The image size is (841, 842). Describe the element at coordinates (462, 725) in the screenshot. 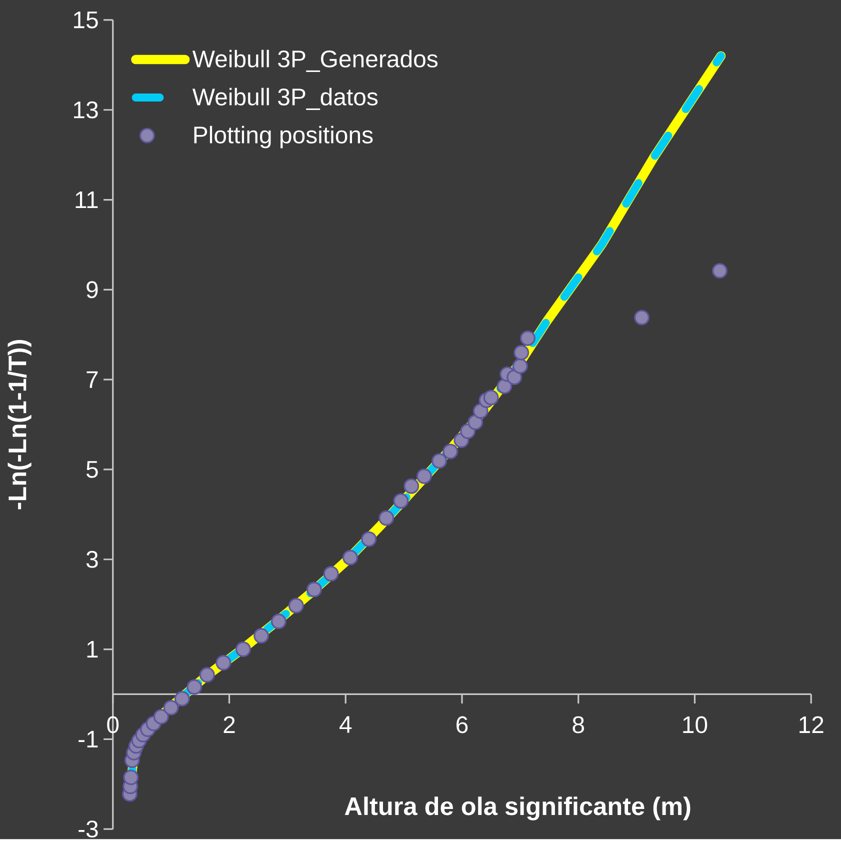

I see `x-tick-label: 6` at that location.